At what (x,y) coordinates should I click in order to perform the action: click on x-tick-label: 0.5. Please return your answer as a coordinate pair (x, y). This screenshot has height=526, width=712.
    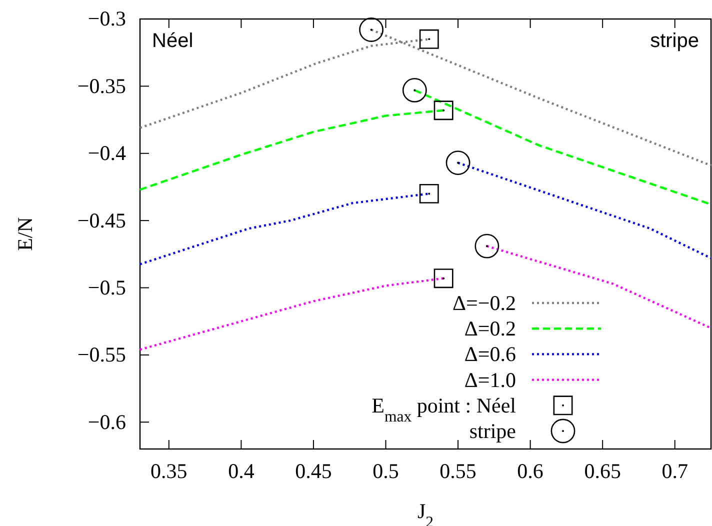
    Looking at the image, I should click on (385, 470).